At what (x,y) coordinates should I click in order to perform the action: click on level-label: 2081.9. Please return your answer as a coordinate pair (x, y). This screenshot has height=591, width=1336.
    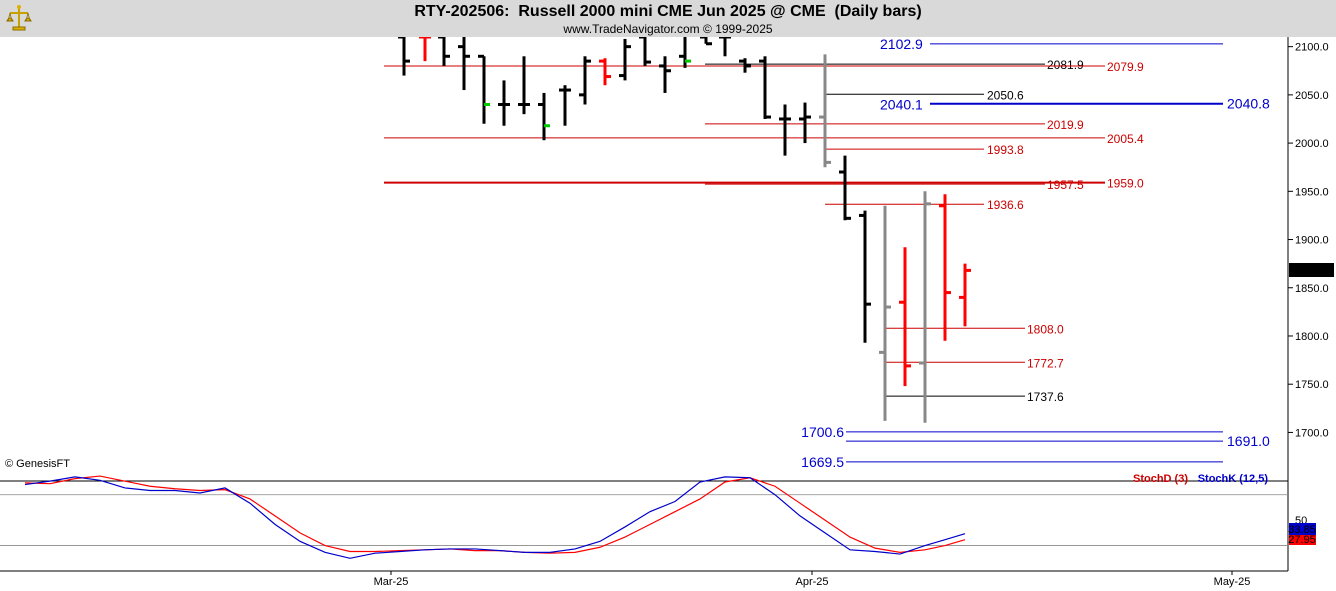
    Looking at the image, I should click on (1065, 65).